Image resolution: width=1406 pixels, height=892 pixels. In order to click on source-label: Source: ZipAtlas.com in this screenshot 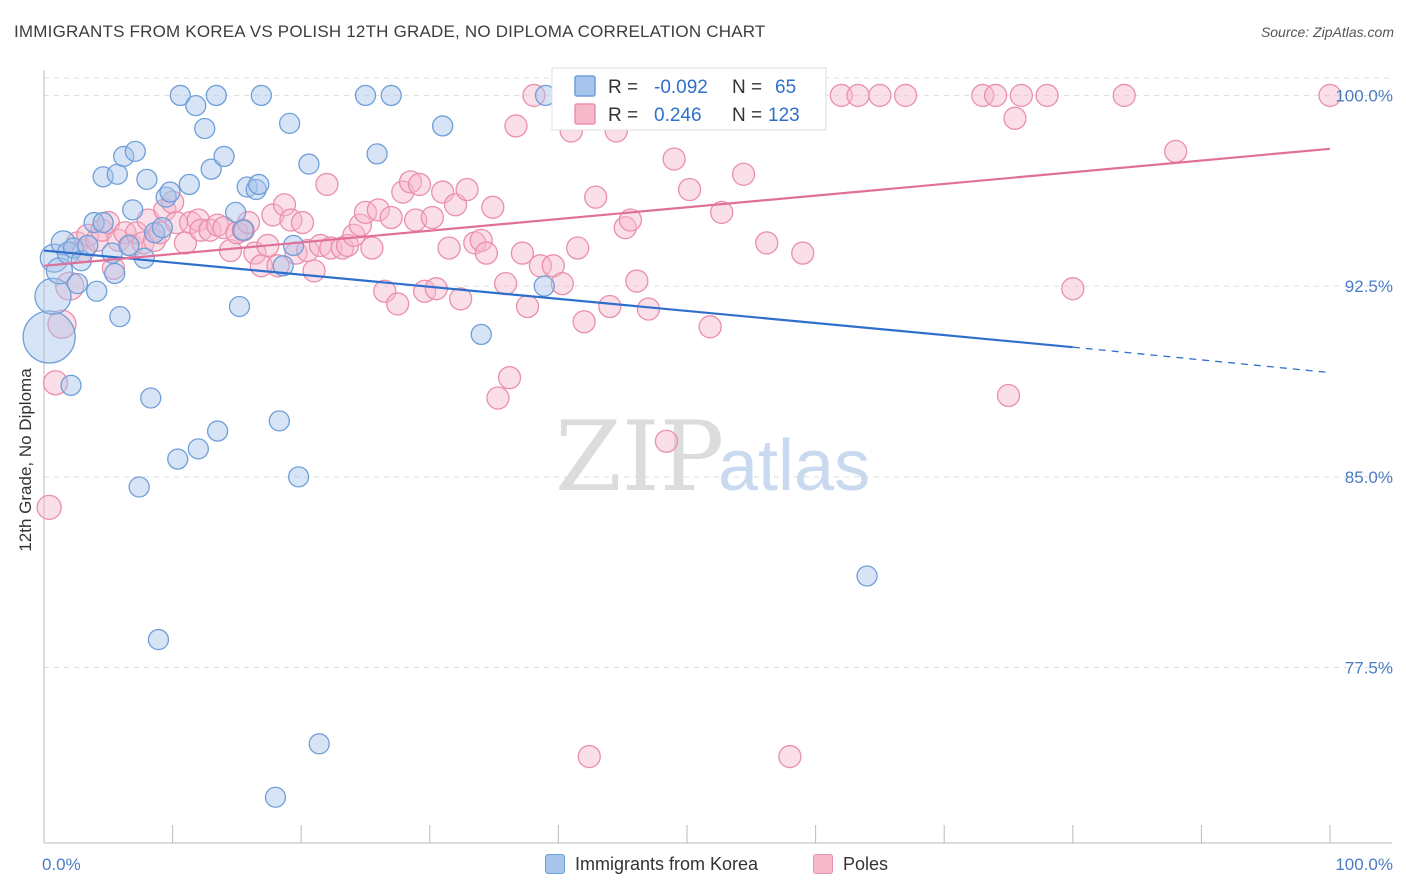, I will do `click(1327, 32)`.